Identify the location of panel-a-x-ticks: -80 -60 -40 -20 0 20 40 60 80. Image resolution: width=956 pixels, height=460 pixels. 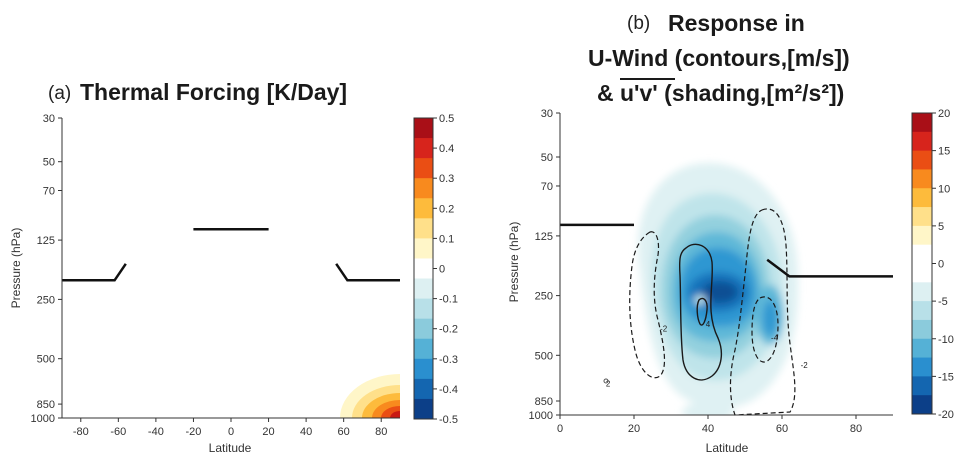
(230, 428).